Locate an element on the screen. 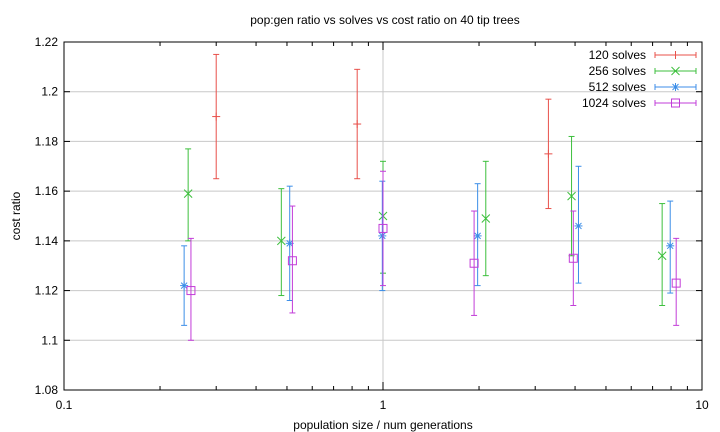  y-tick-label: 1.22 is located at coordinates (47, 42).